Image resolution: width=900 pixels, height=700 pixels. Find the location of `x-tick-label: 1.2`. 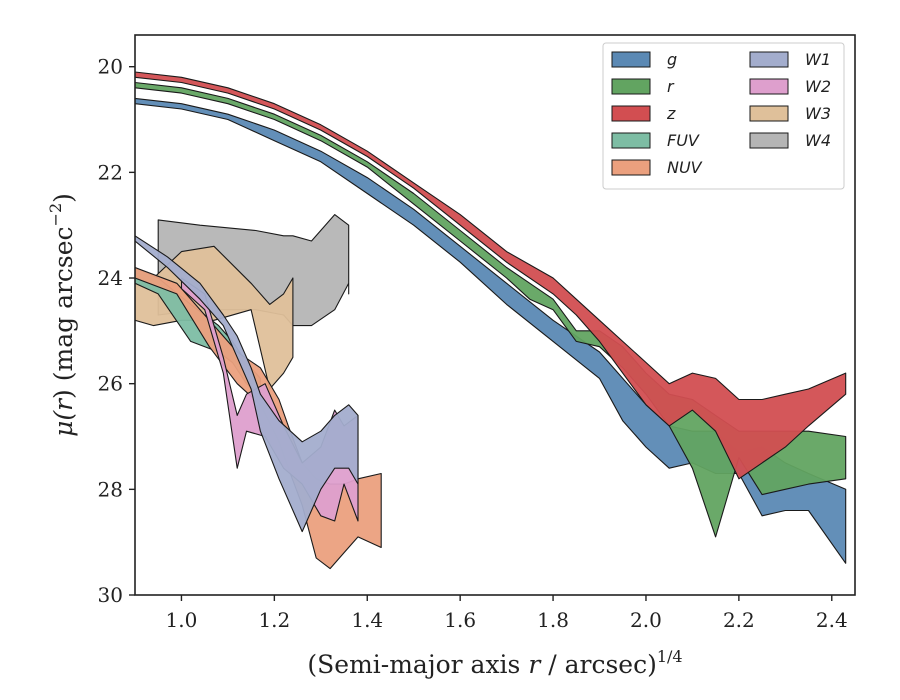

x-tick-label: 1.2 is located at coordinates (274, 620).